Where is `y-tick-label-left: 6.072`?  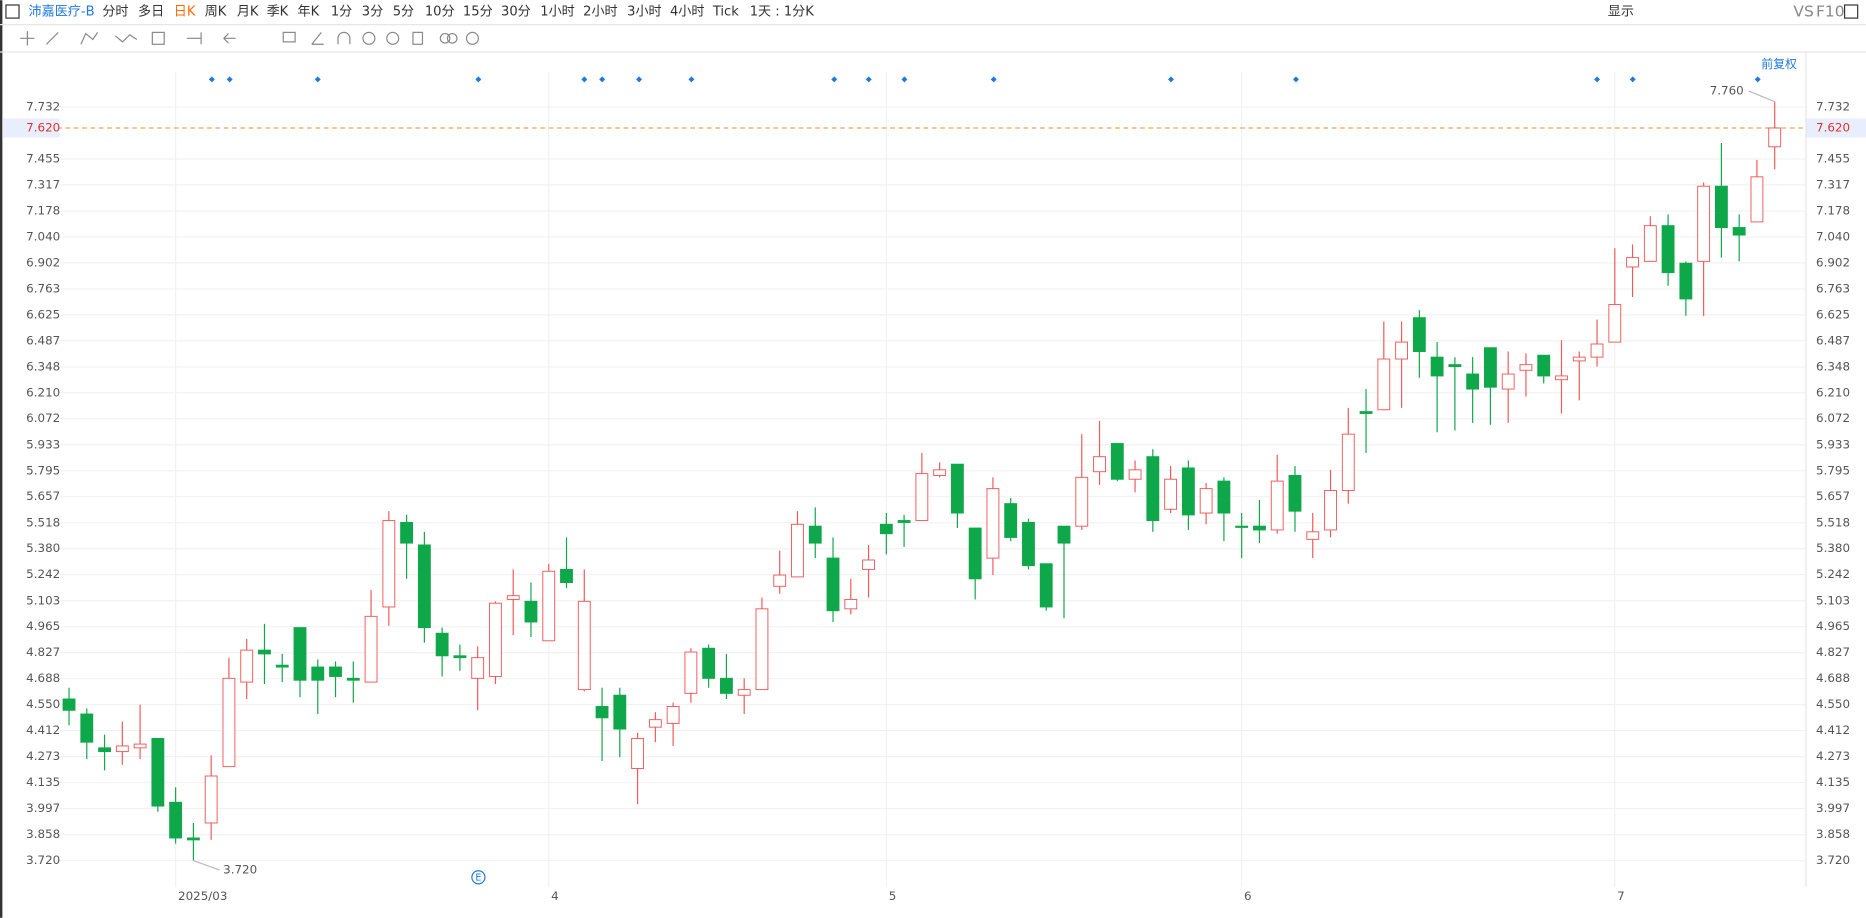
y-tick-label-left: 6.072 is located at coordinates (43, 418).